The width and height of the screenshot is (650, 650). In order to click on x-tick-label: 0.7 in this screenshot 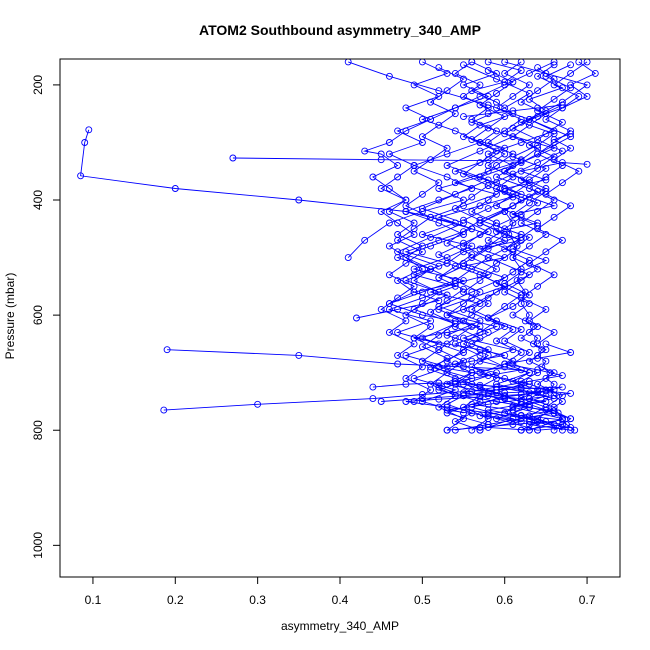, I will do `click(587, 600)`.